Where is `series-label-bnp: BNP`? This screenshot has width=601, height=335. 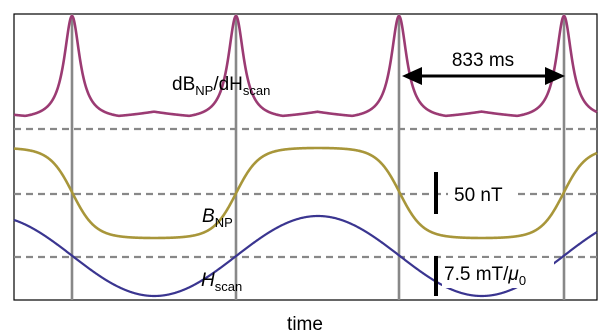 series-label-bnp: BNP is located at coordinates (217, 218).